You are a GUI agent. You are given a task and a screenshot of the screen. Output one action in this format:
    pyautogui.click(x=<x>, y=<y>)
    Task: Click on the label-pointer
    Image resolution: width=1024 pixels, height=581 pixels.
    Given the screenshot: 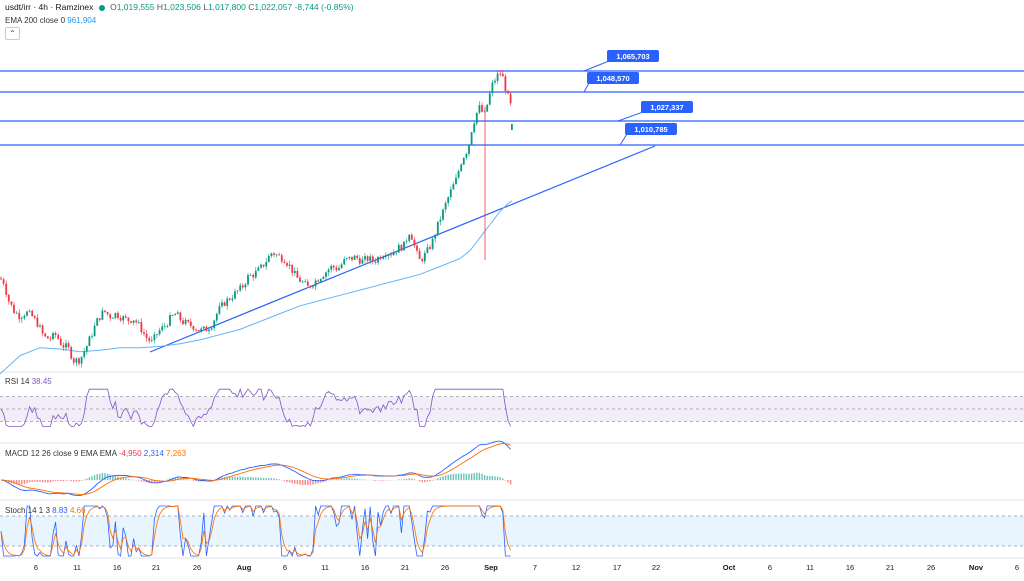 What is the action you would take?
    pyautogui.click(x=623, y=139)
    